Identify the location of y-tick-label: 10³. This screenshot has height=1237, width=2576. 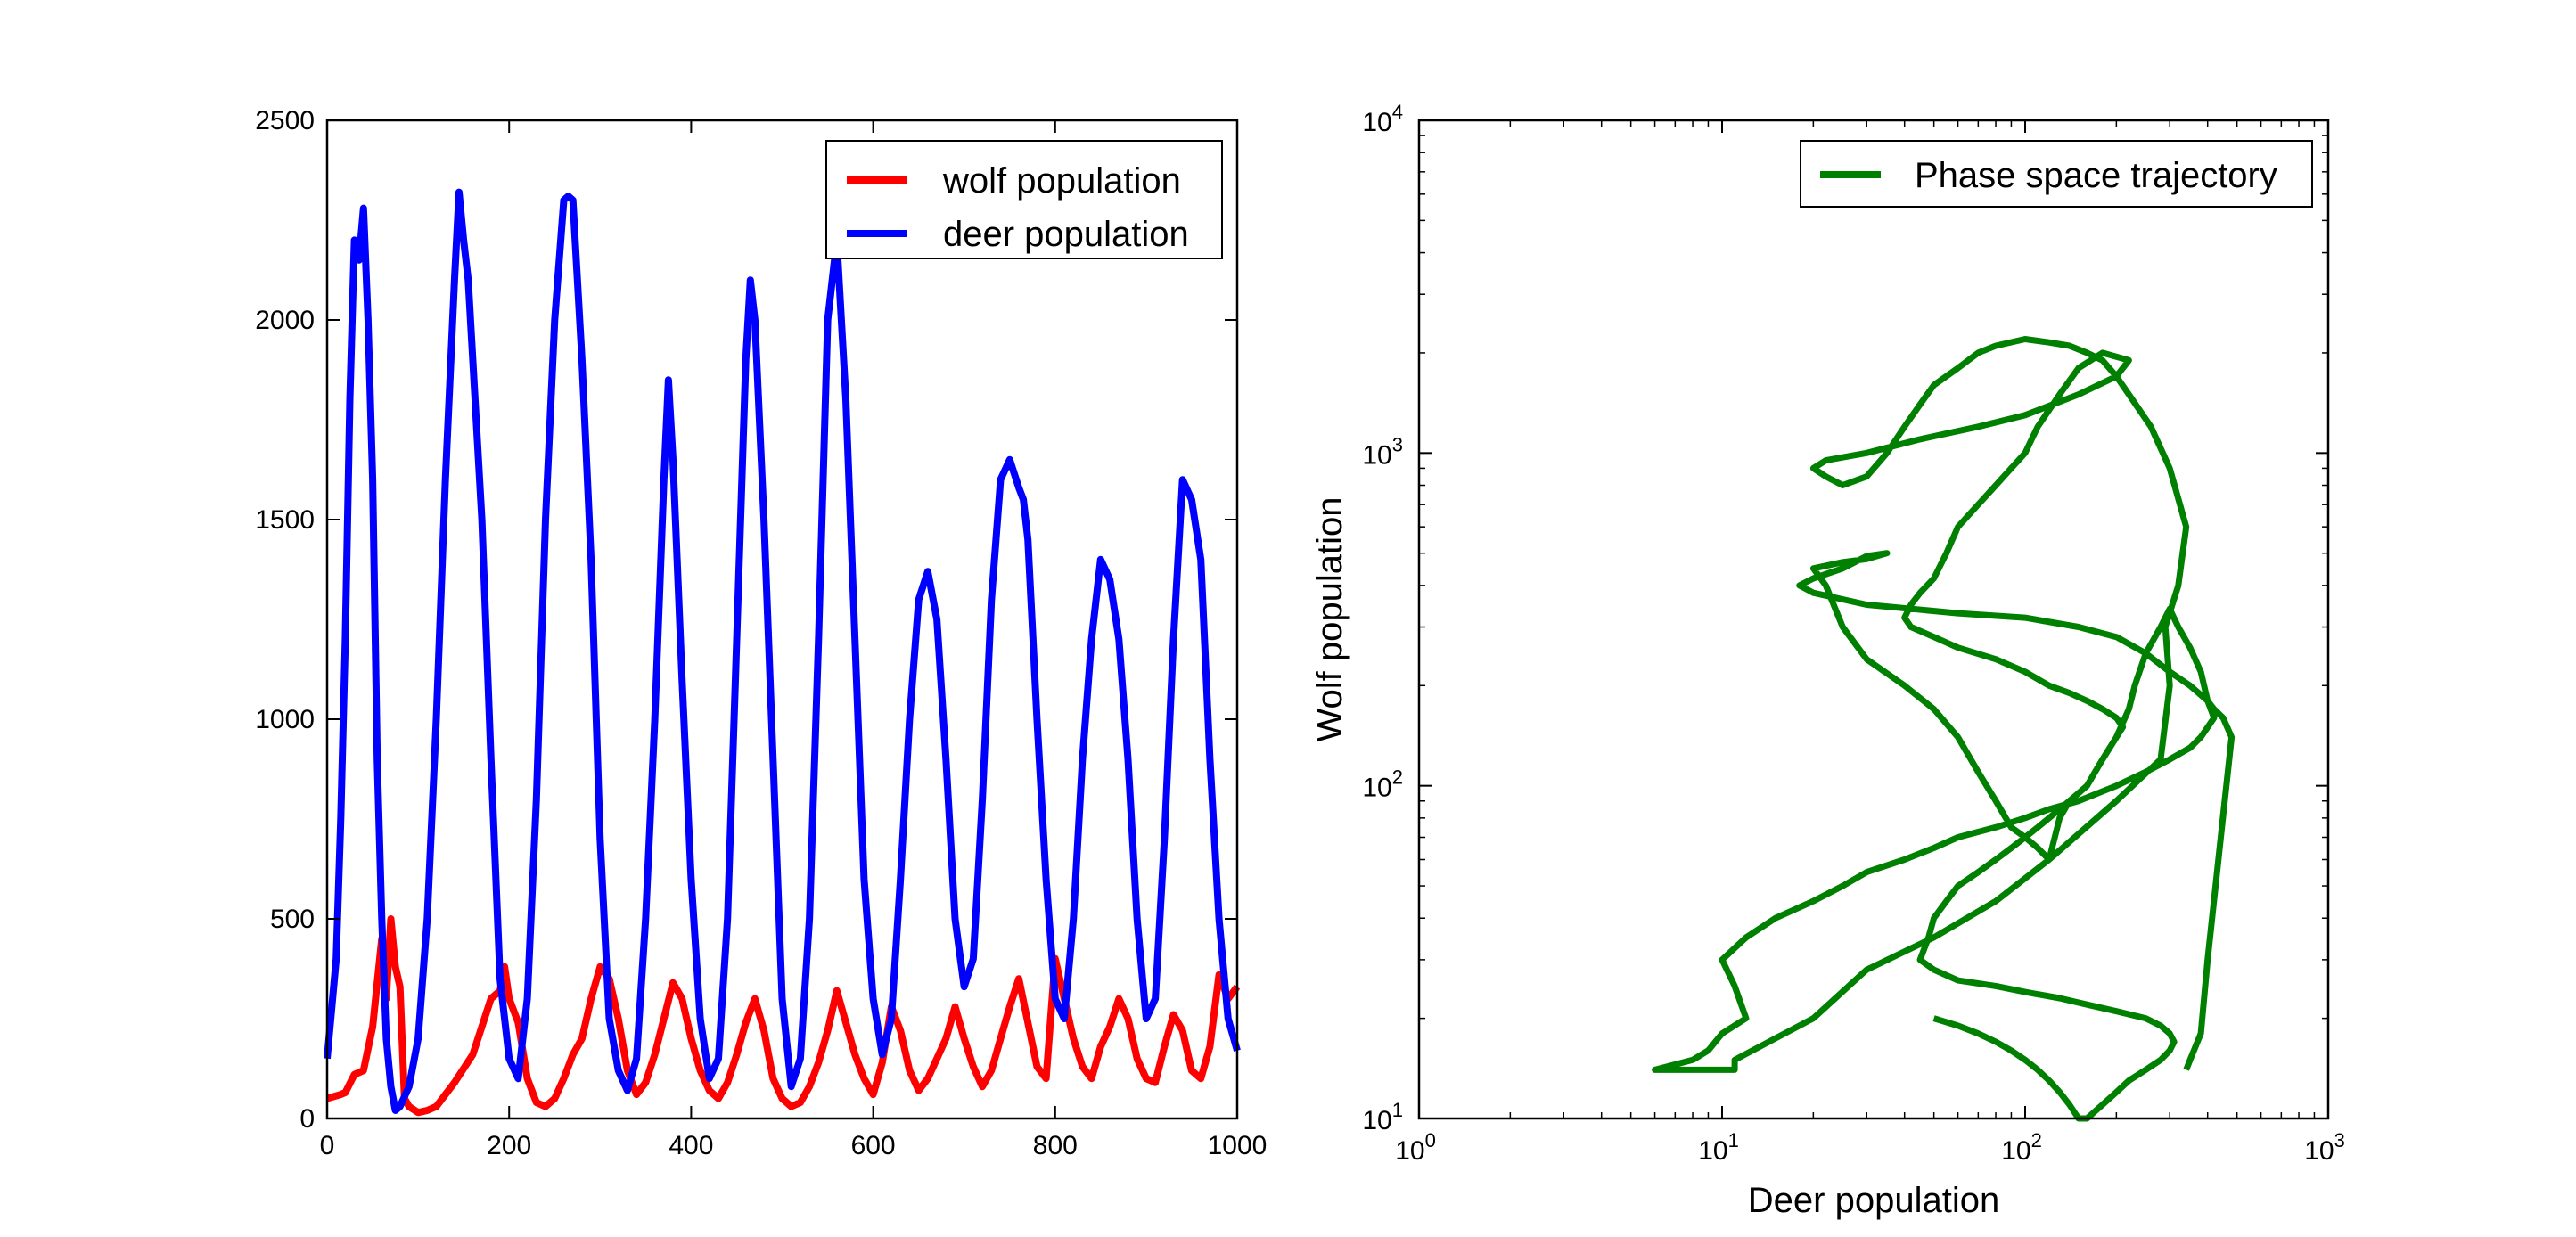
(1382, 452).